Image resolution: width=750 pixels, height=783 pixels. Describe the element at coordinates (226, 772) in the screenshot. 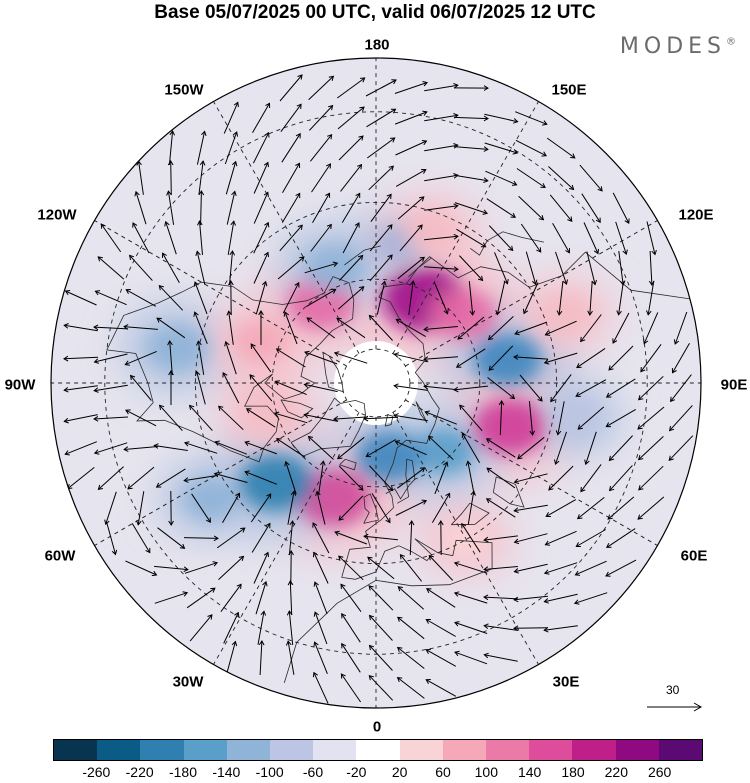

I see `colorbar-tick-label: -140` at that location.